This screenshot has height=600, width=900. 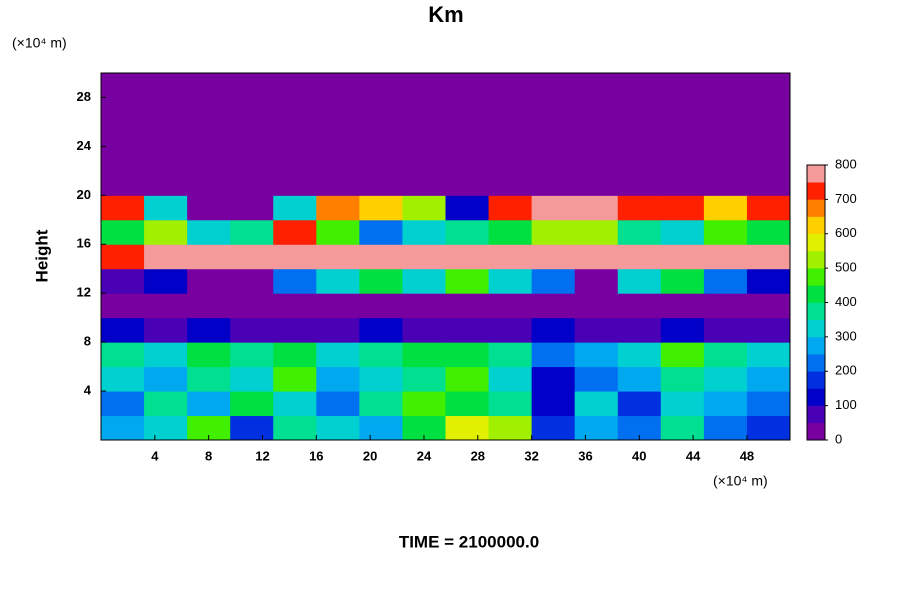 What do you see at coordinates (693, 455) in the screenshot?
I see `x-tick-label: 44` at bounding box center [693, 455].